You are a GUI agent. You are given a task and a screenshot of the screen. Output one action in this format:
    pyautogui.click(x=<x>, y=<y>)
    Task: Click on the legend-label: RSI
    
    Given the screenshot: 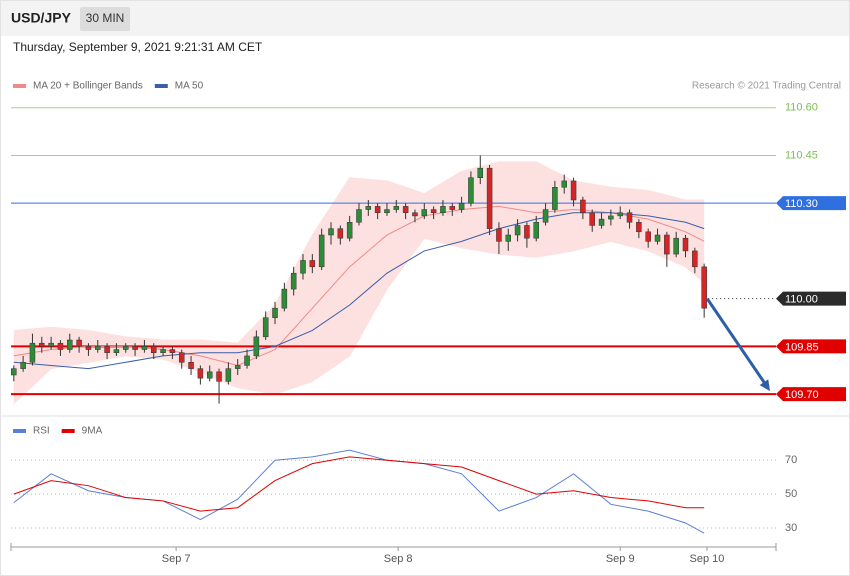 What is the action you would take?
    pyautogui.click(x=41, y=431)
    